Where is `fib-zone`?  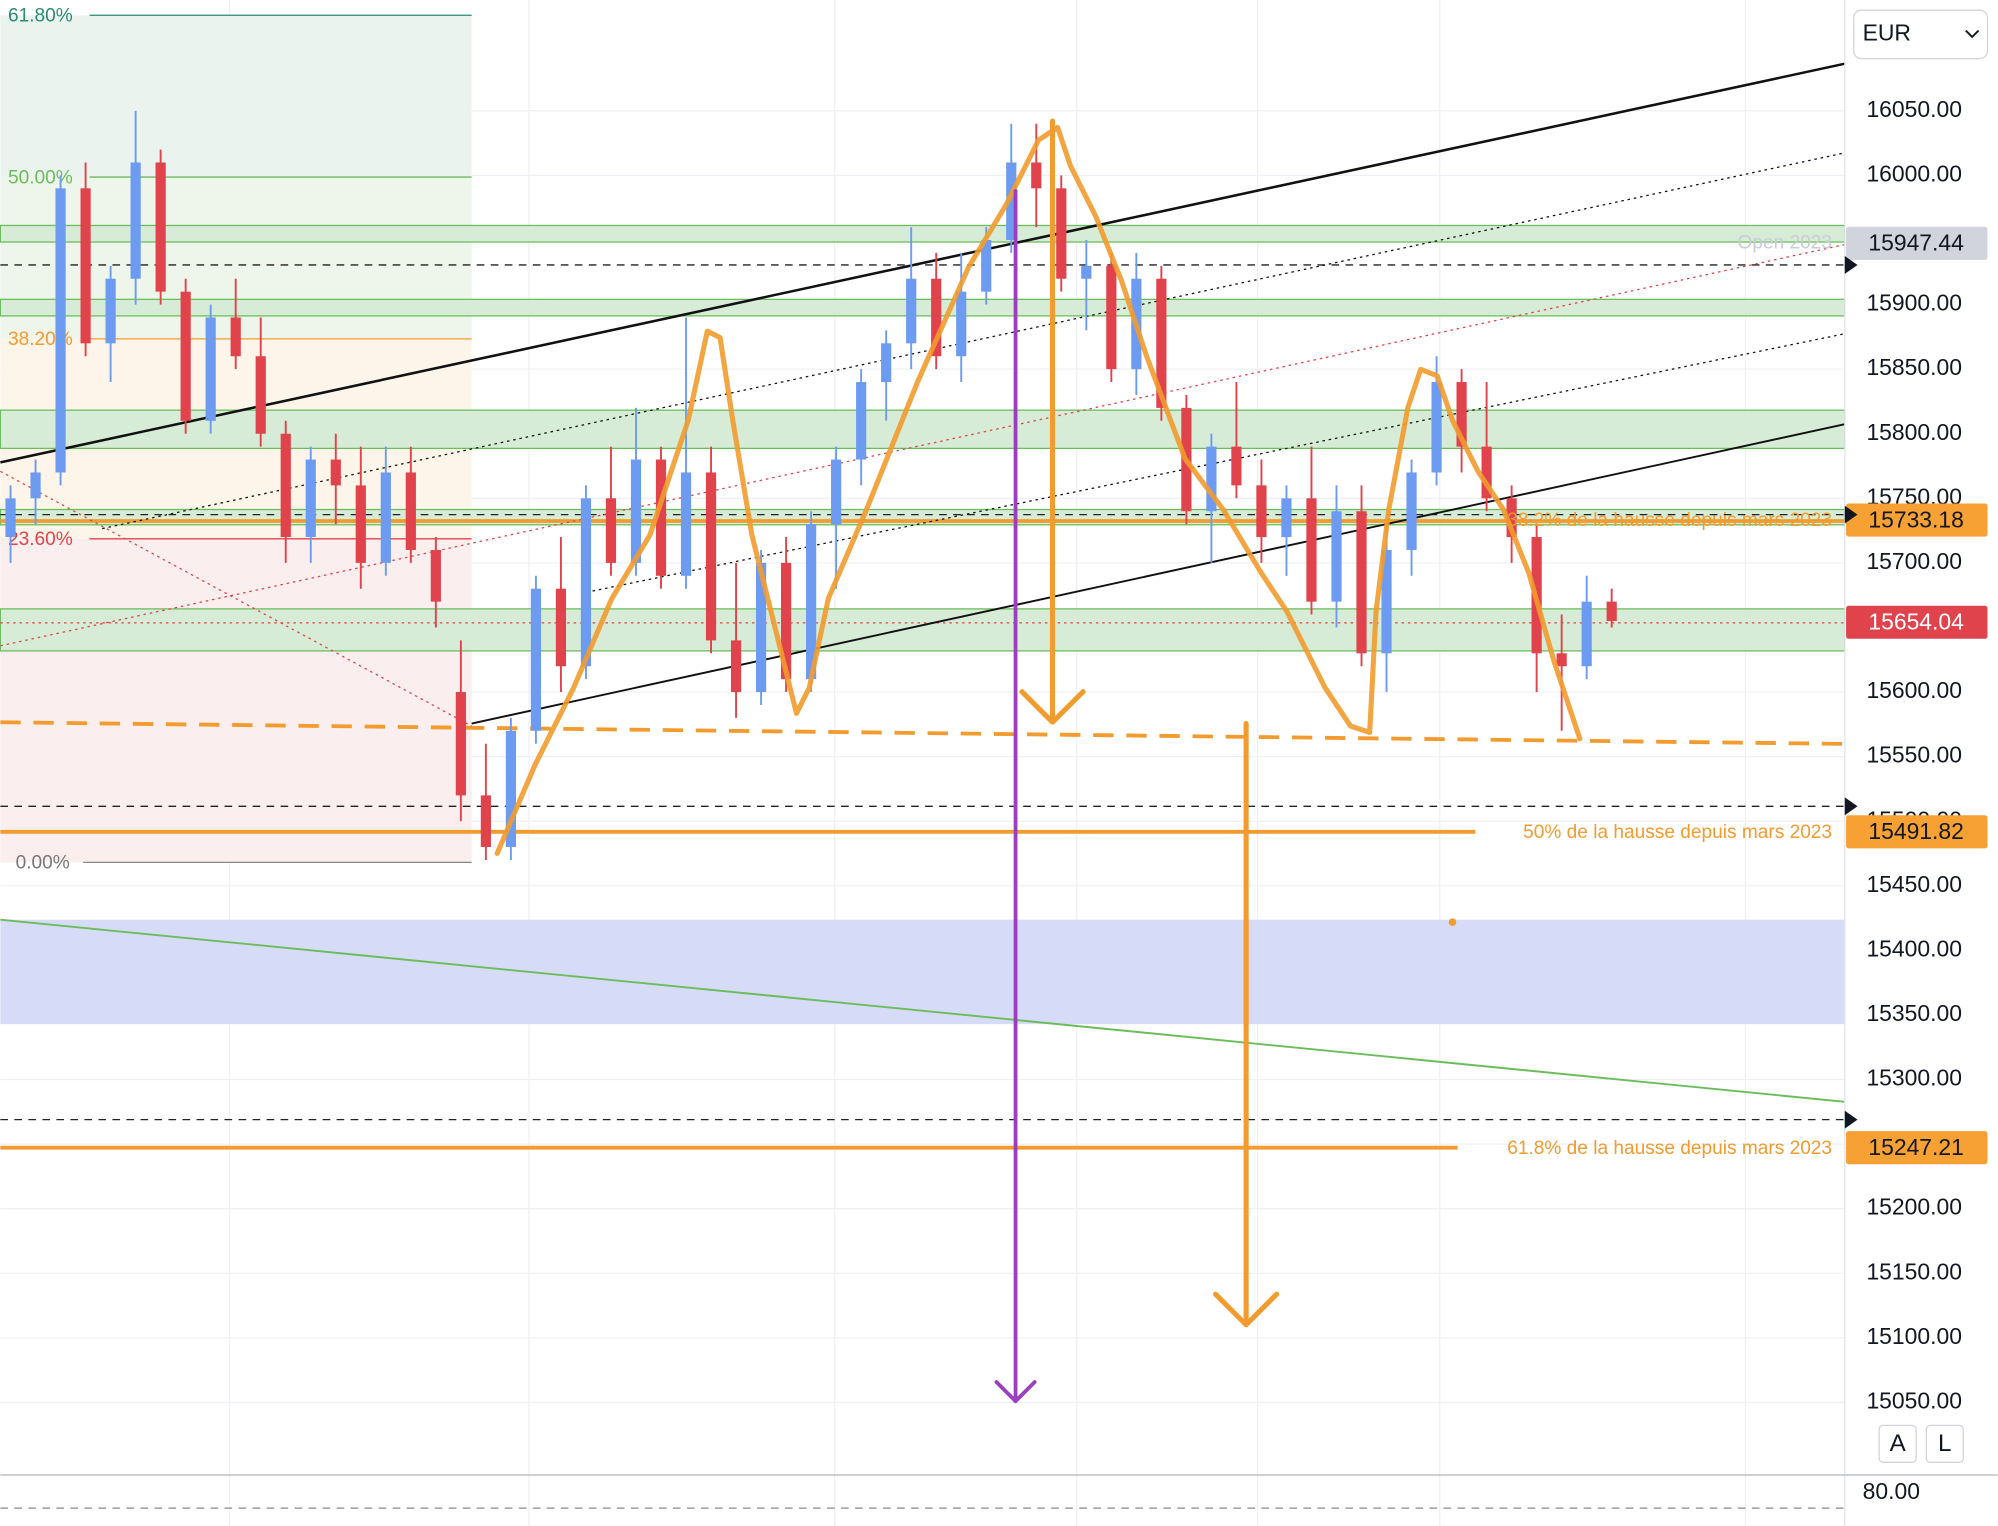 fib-zone is located at coordinates (236, 700).